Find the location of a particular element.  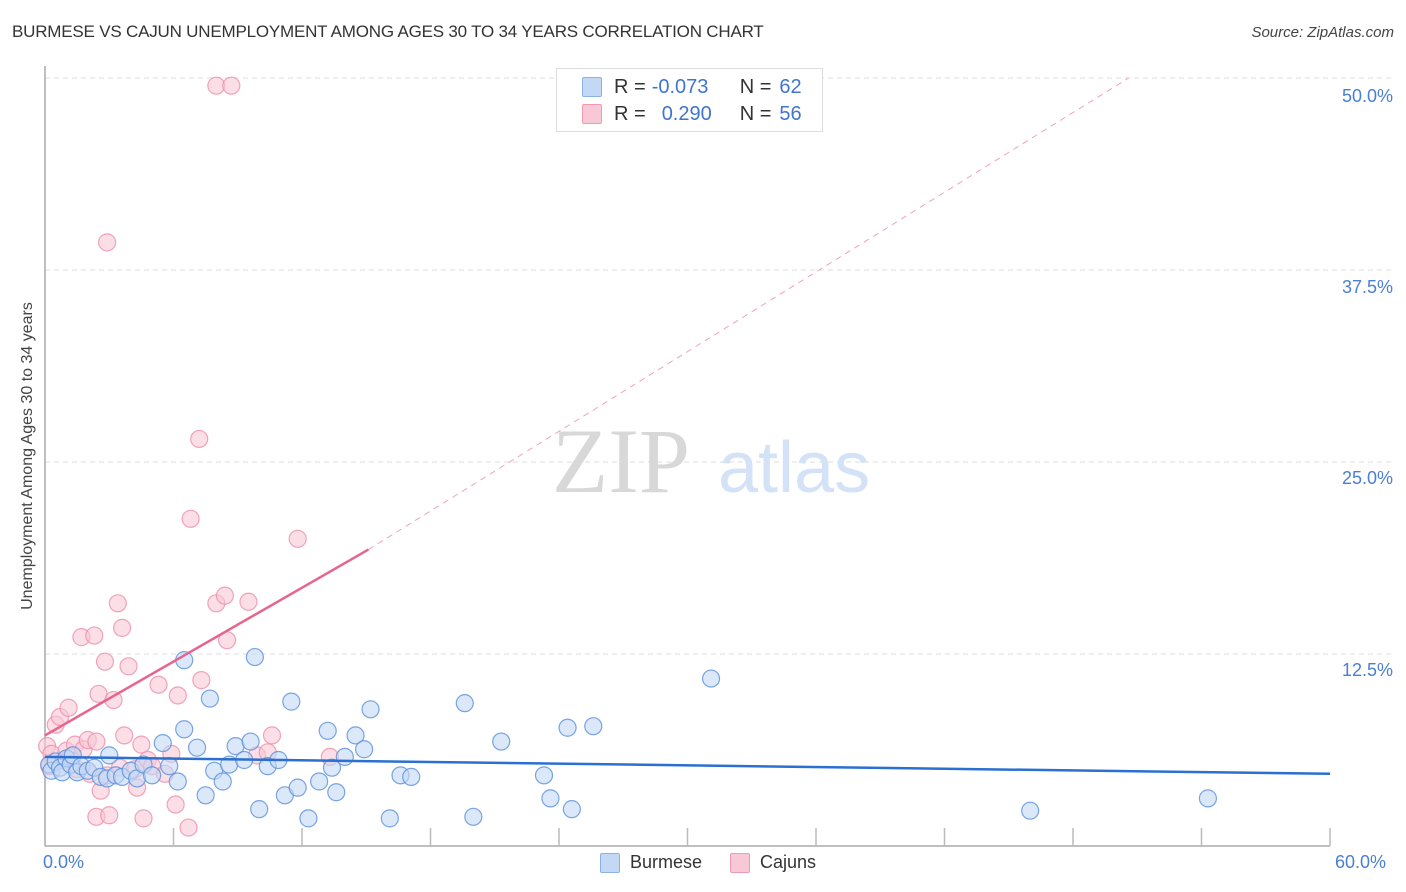

legend-row-burmese: R = -0.073 N = 62 is located at coordinates (692, 87).